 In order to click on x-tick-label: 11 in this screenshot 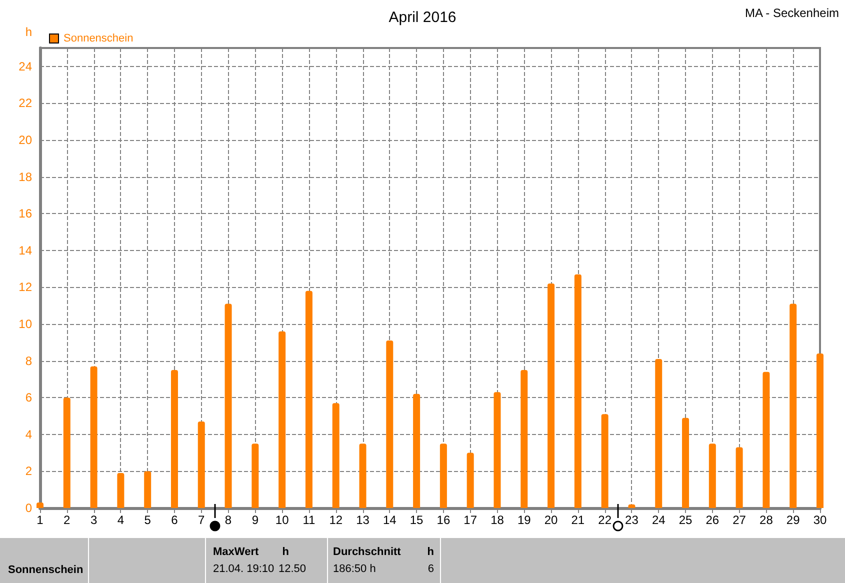, I will do `click(309, 520)`.